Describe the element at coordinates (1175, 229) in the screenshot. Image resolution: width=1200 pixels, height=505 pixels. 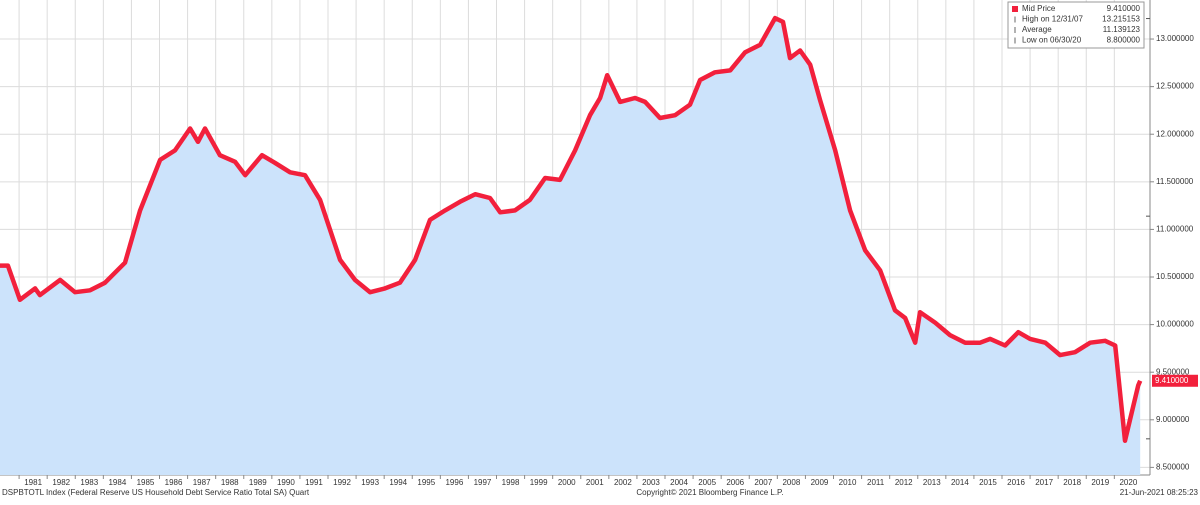
I see `y-tick-label: 11.000000` at that location.